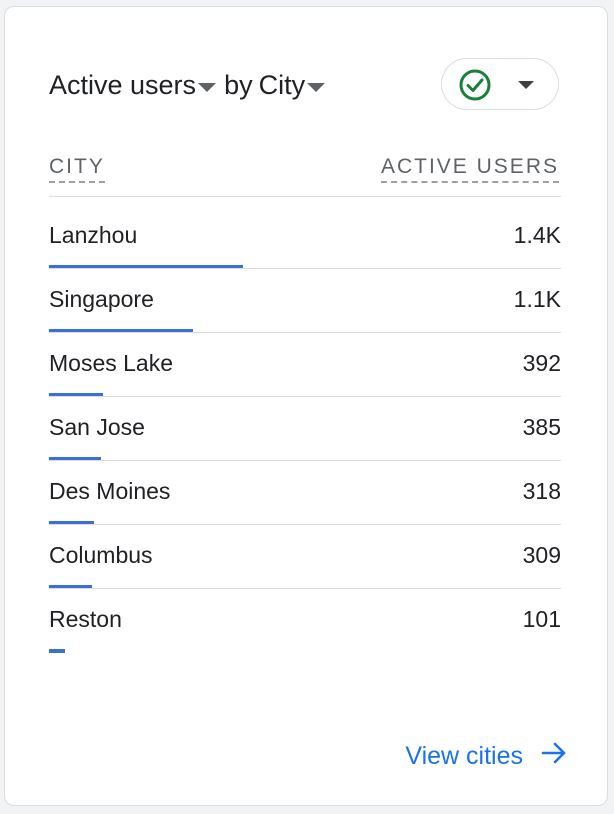 This screenshot has height=814, width=614. I want to click on table-row: Reston 101, so click(305, 621).